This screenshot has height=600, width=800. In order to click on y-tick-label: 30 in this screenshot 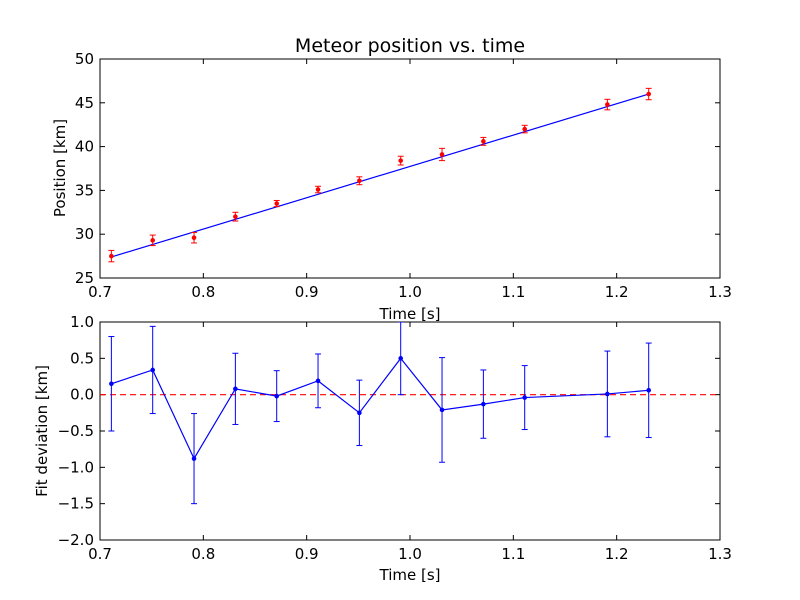, I will do `click(84, 234)`.